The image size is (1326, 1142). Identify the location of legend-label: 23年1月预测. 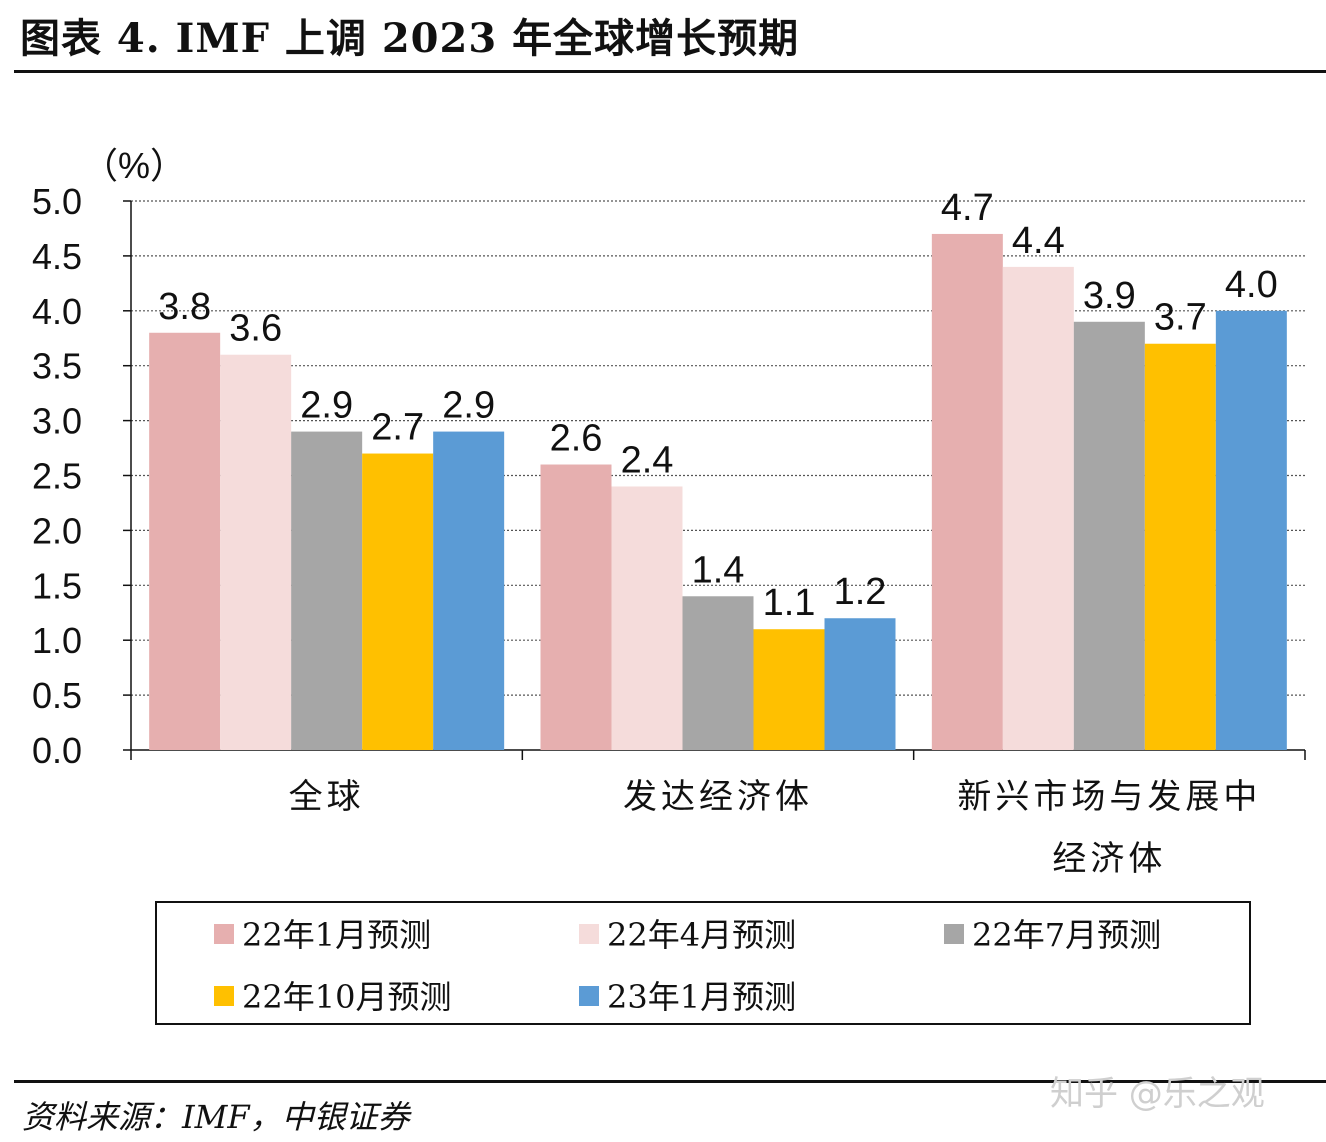
(701, 997).